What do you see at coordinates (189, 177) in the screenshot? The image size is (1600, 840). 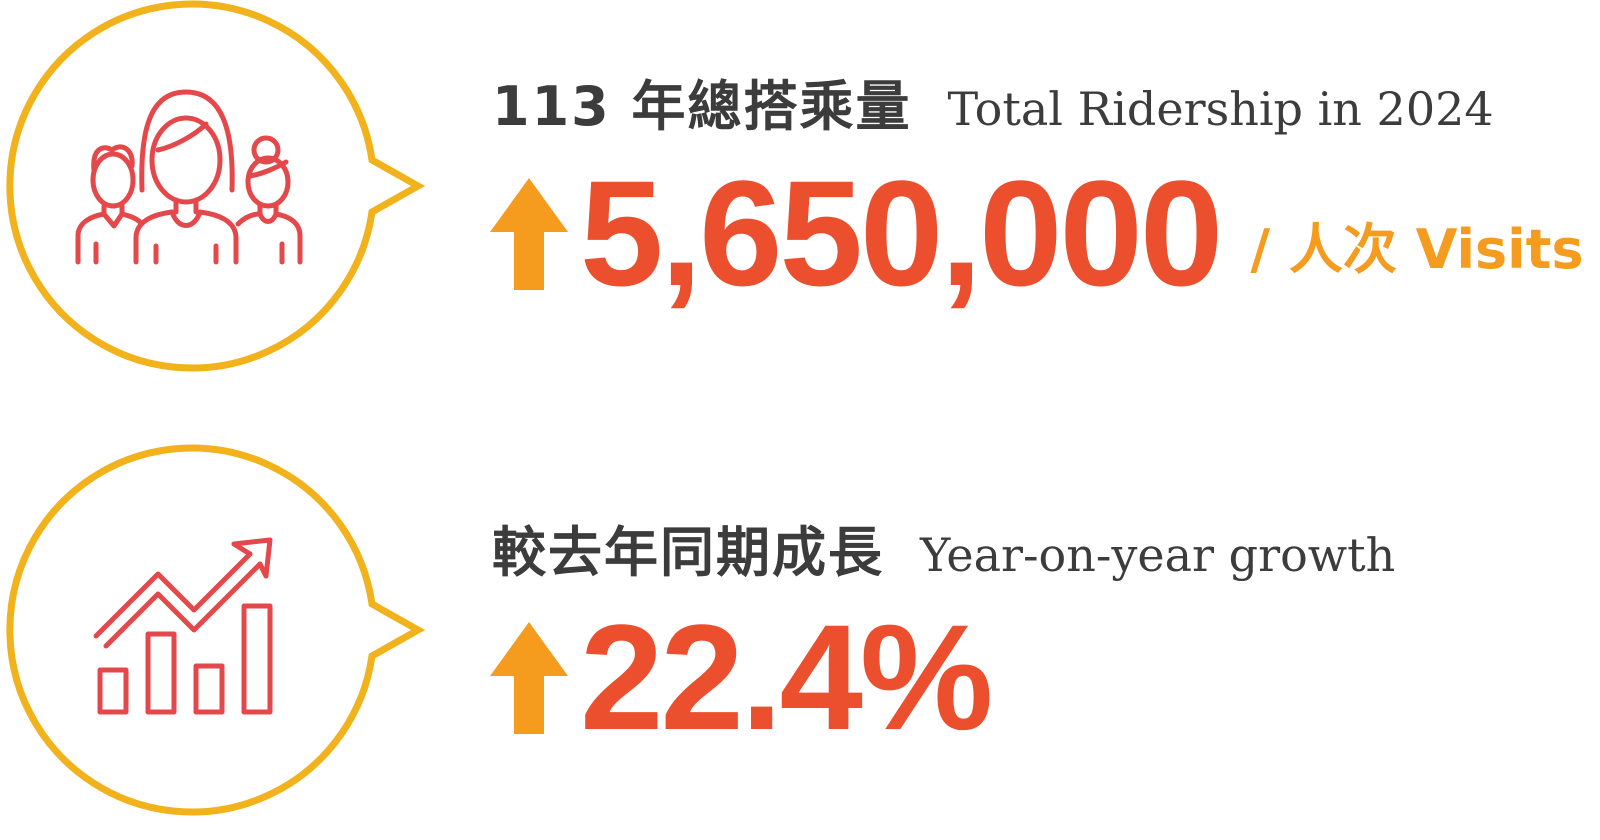 I see `people-group-icon` at bounding box center [189, 177].